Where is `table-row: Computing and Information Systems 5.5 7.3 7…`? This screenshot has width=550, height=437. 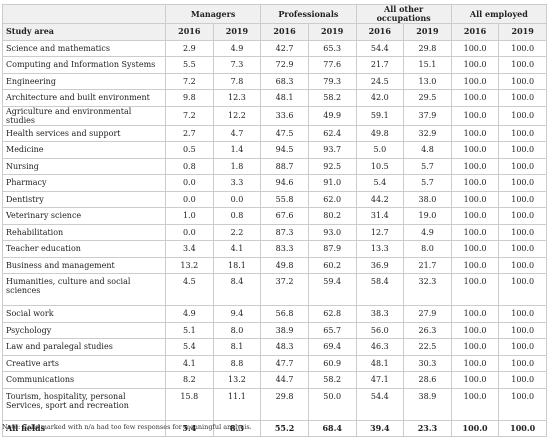
table-row: Computing and Information Systems 5.5 7.3 7… is located at coordinates (274, 65).